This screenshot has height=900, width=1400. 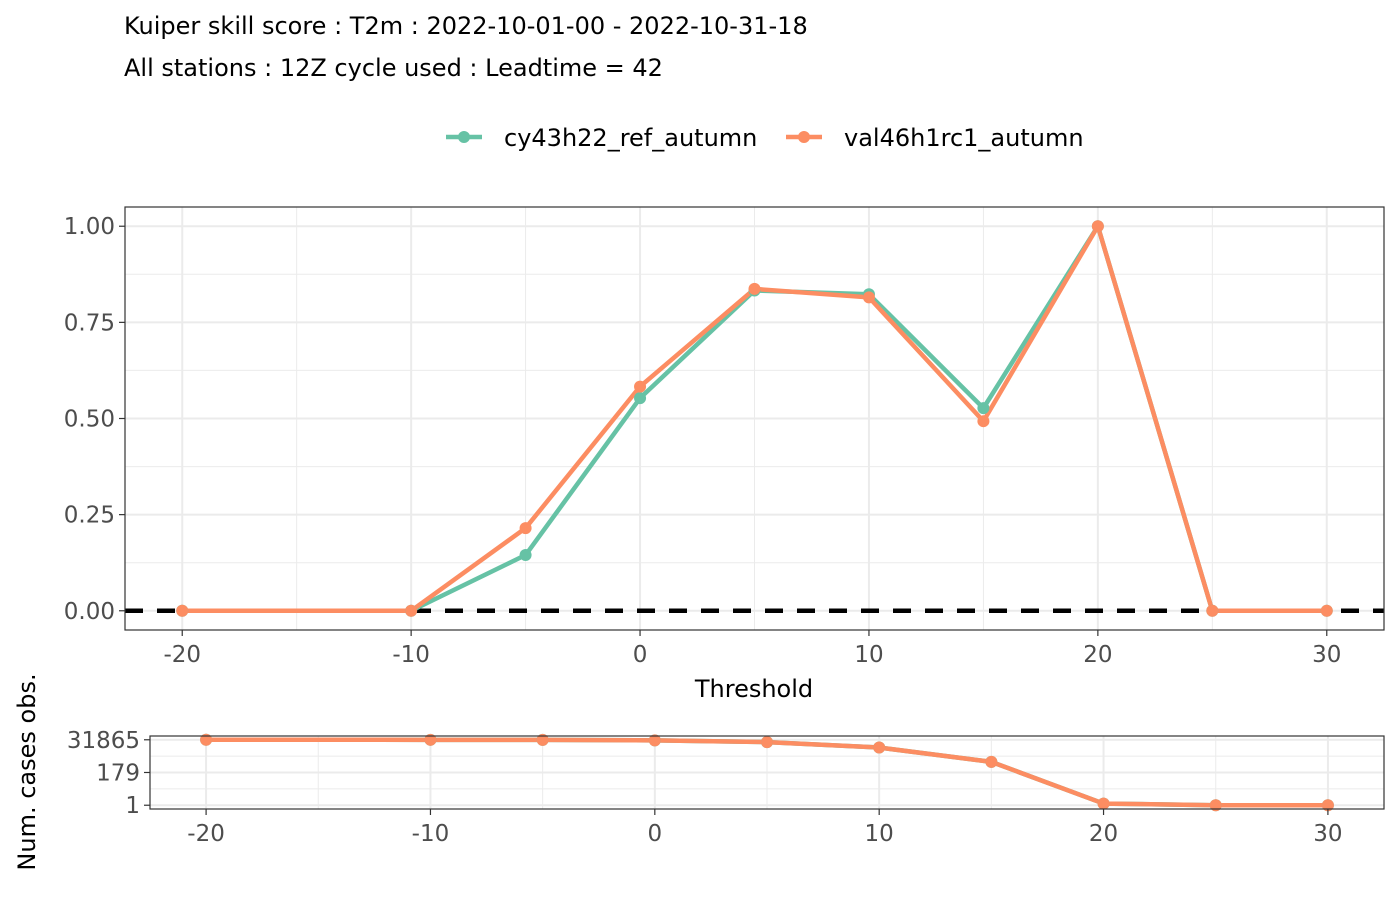 I want to click on legend-item-series-1: cy43h22_ref_autumn, so click(x=601, y=138).